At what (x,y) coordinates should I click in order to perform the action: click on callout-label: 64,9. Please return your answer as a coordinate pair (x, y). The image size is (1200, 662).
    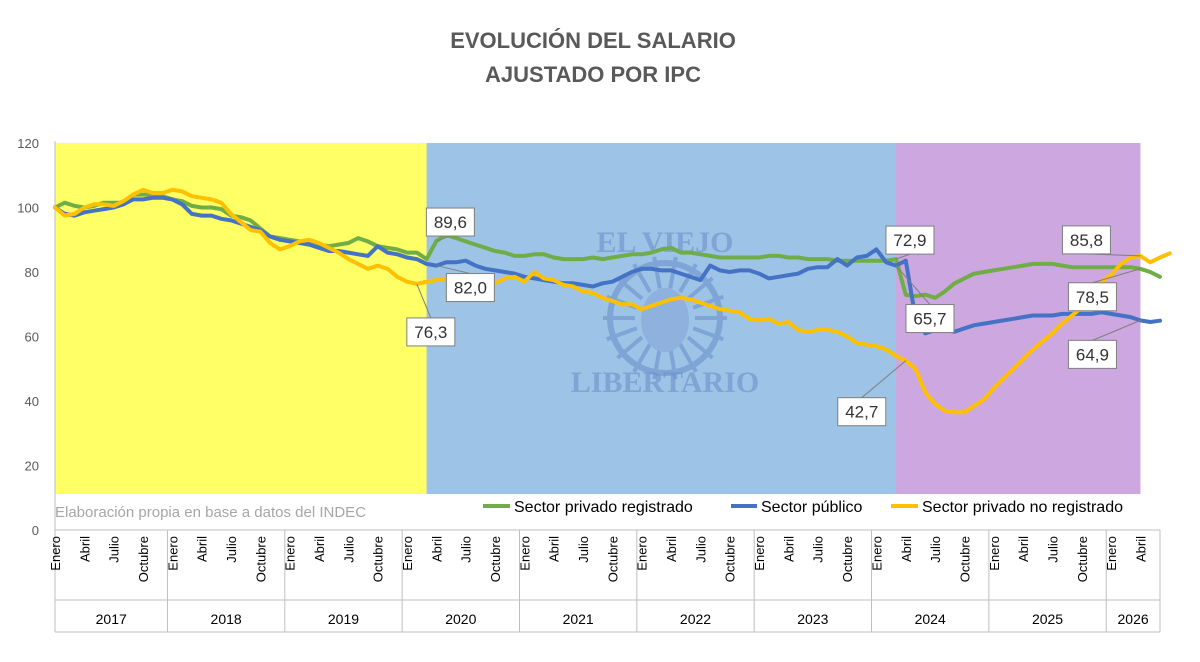
    Looking at the image, I should click on (1092, 354).